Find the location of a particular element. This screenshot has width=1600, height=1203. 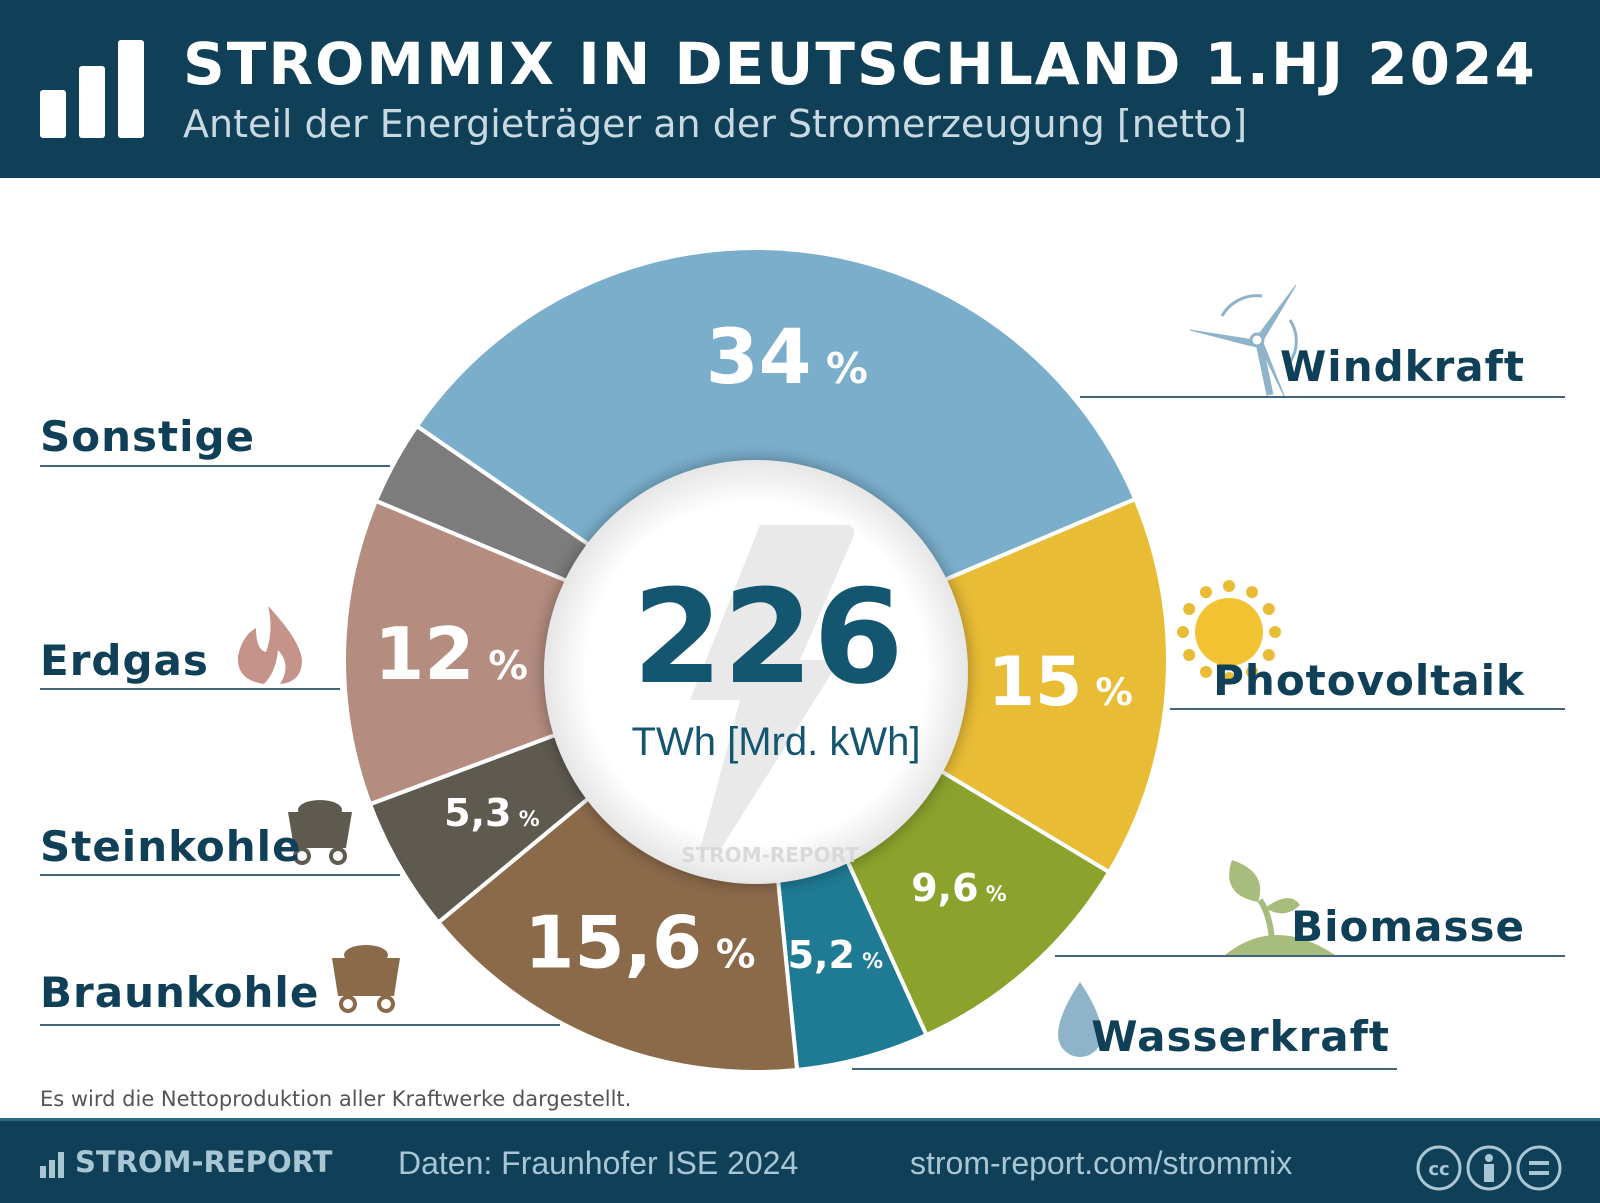

header is located at coordinates (800, 89).